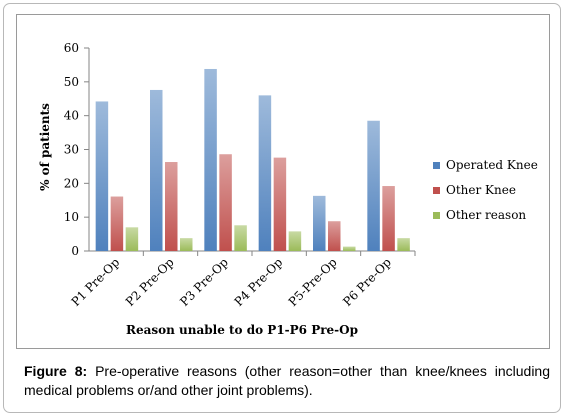  What do you see at coordinates (96, 282) in the screenshot?
I see `x-tick-label: P1 Pre-Op` at bounding box center [96, 282].